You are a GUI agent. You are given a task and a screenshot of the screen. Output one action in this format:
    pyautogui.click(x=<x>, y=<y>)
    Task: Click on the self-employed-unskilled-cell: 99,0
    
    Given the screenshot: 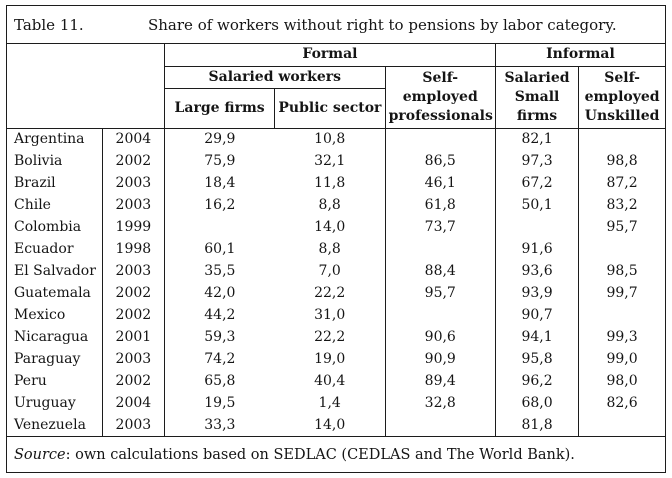 What is the action you would take?
    pyautogui.click(x=622, y=359)
    